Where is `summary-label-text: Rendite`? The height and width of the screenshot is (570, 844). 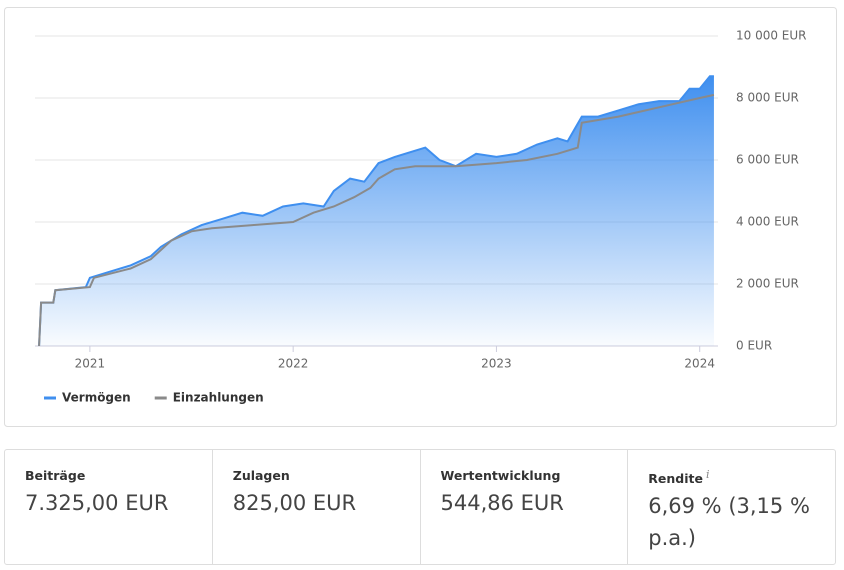 summary-label-text: Rendite is located at coordinates (675, 479).